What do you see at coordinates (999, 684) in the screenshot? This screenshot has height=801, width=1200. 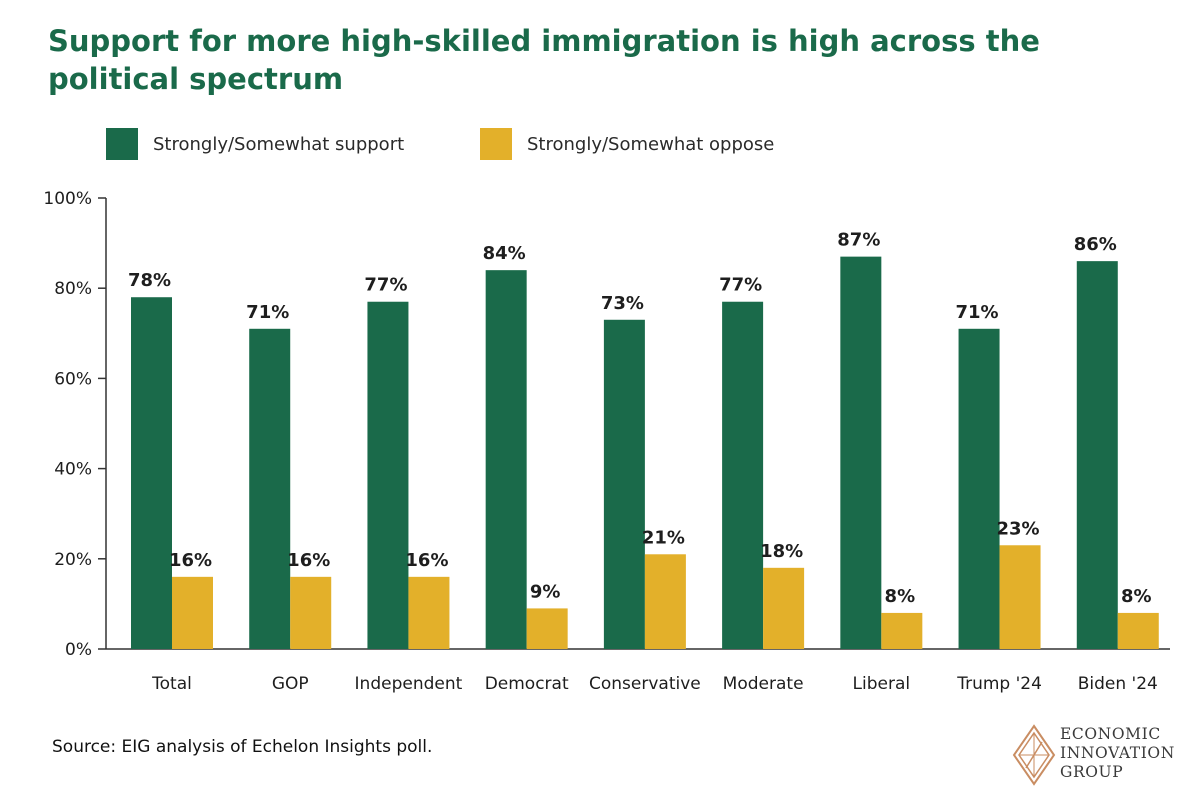 I see `x-tick-label: Trump '24` at bounding box center [999, 684].